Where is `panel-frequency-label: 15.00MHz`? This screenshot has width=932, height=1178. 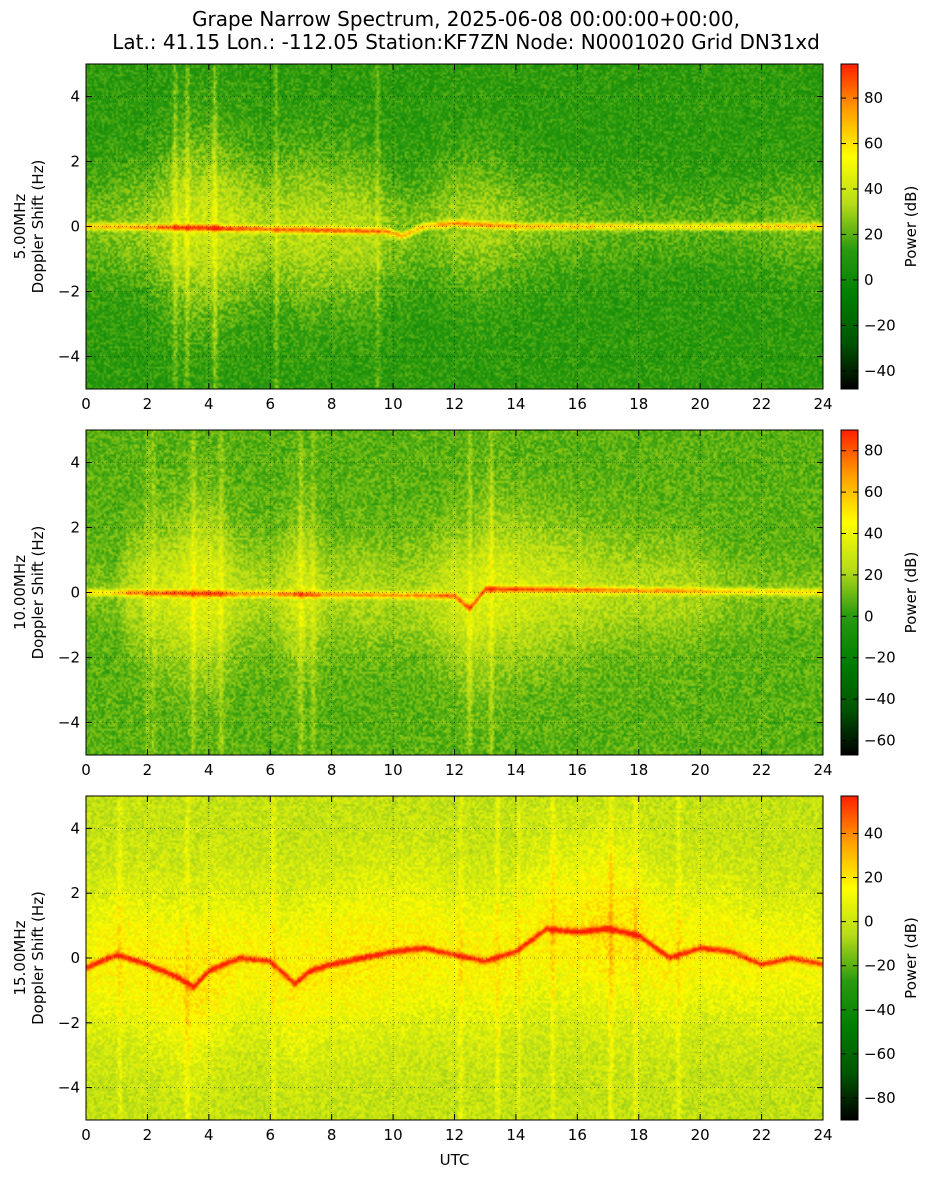
panel-frequency-label: 15.00MHz is located at coordinates (20, 957).